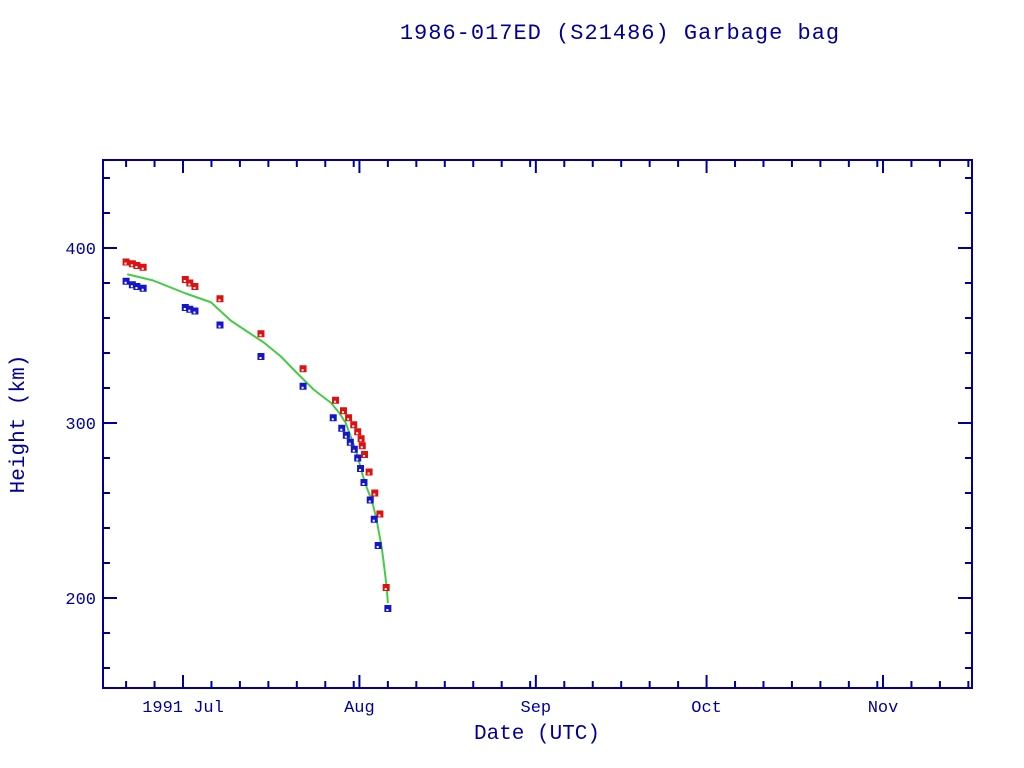 The width and height of the screenshot is (1024, 768). What do you see at coordinates (537, 734) in the screenshot?
I see `x-axis-label: Date (UTC)` at bounding box center [537, 734].